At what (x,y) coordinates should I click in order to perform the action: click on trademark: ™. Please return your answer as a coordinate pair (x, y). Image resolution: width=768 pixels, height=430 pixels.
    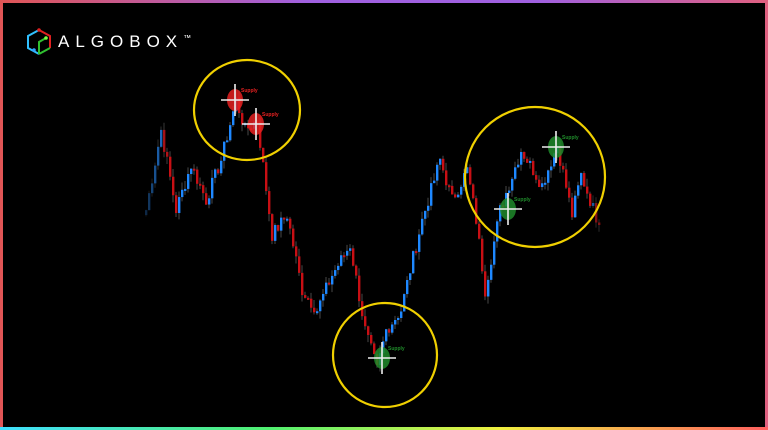
    Looking at the image, I should click on (187, 38).